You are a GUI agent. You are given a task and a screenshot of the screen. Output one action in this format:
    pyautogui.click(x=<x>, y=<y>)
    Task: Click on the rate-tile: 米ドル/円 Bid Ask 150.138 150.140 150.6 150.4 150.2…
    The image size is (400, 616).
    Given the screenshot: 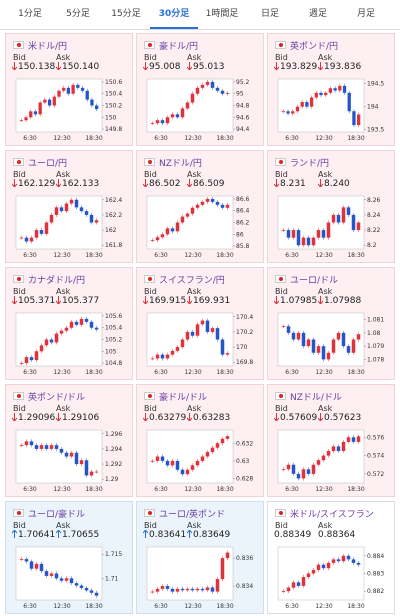 What is the action you would take?
    pyautogui.click(x=69, y=89)
    